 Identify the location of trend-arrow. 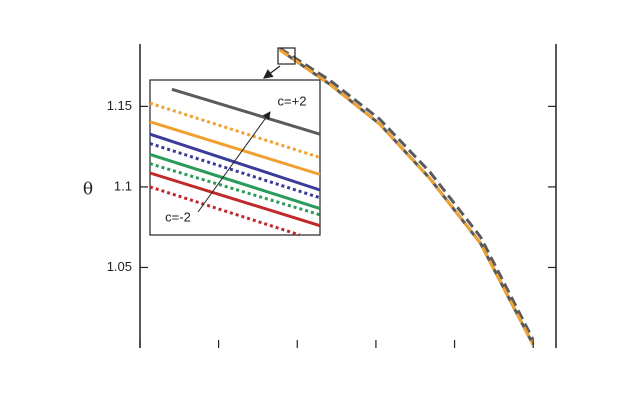
(234, 162).